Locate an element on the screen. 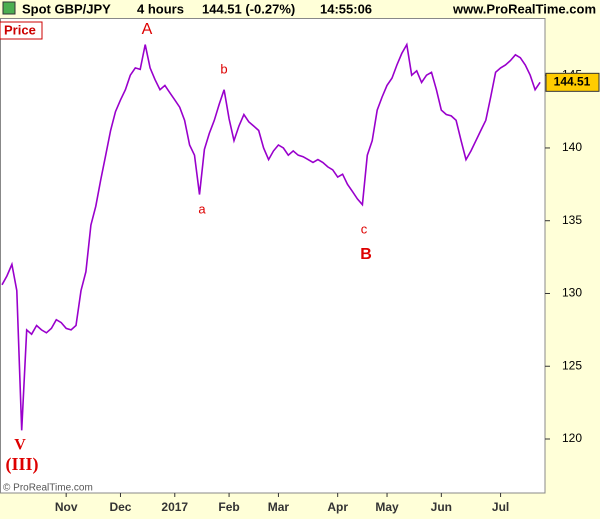 The height and width of the screenshot is (524, 600). y-tick-label: 125 is located at coordinates (572, 365).